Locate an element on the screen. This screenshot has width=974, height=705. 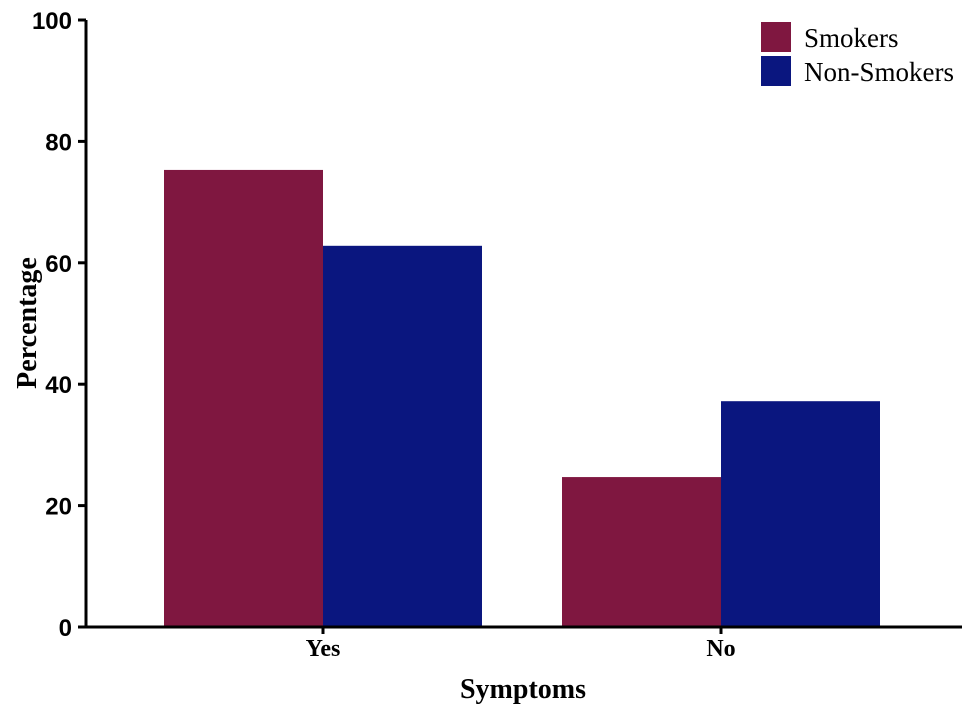
y-tick-label: 60 is located at coordinates (58, 264).